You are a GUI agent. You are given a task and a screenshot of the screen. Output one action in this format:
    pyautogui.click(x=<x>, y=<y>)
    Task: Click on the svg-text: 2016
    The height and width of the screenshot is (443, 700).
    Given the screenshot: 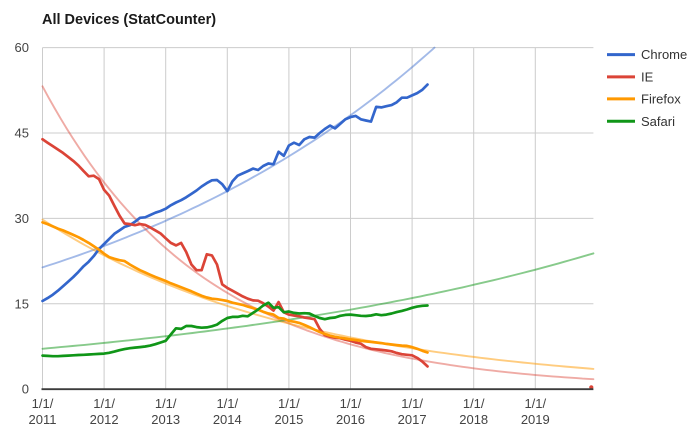 What is the action you would take?
    pyautogui.click(x=350, y=419)
    